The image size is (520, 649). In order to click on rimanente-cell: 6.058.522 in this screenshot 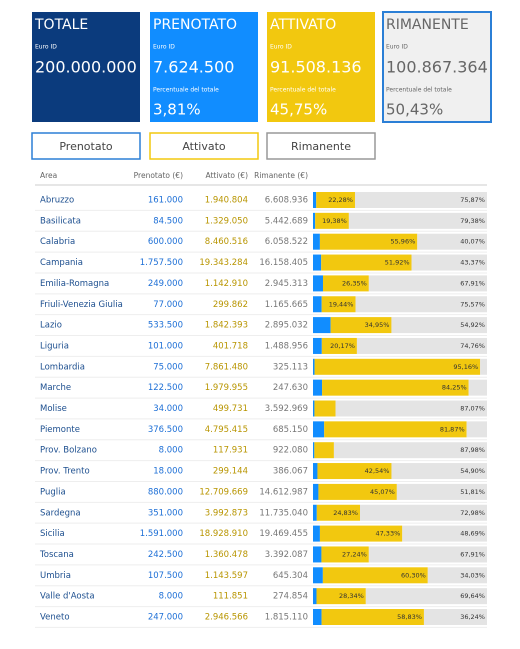, I will do `click(286, 242)`.